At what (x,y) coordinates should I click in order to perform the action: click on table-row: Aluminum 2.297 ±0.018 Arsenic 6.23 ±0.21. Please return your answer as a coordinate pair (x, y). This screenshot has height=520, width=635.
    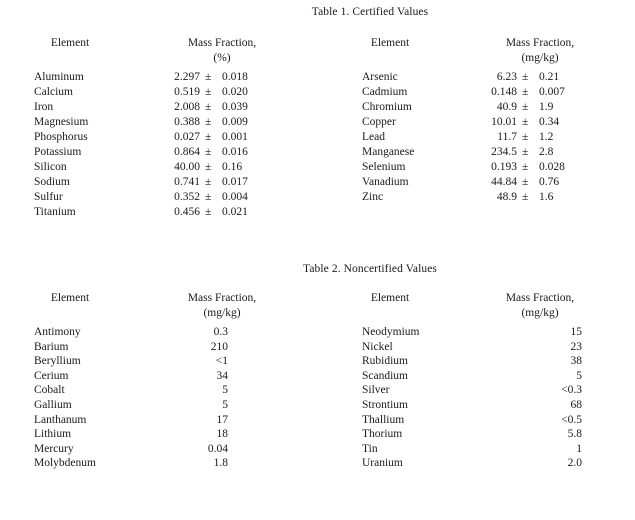
    Looking at the image, I should click on (317, 77).